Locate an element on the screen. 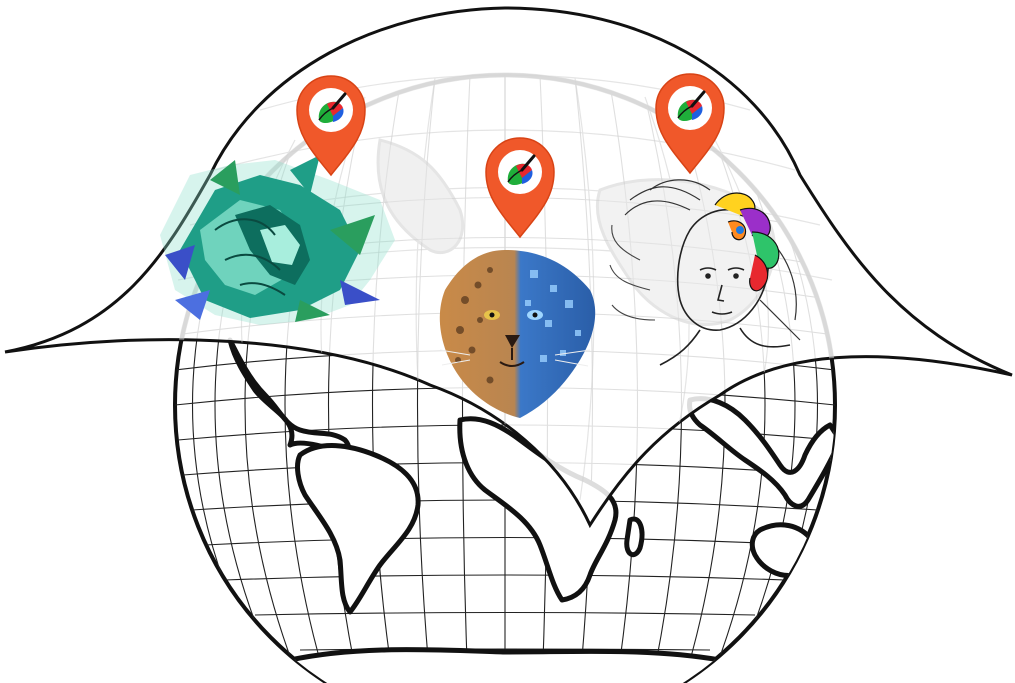 Image resolution: width=1015 pixels, height=683 pixels. artwork-leopard is located at coordinates (517, 334).